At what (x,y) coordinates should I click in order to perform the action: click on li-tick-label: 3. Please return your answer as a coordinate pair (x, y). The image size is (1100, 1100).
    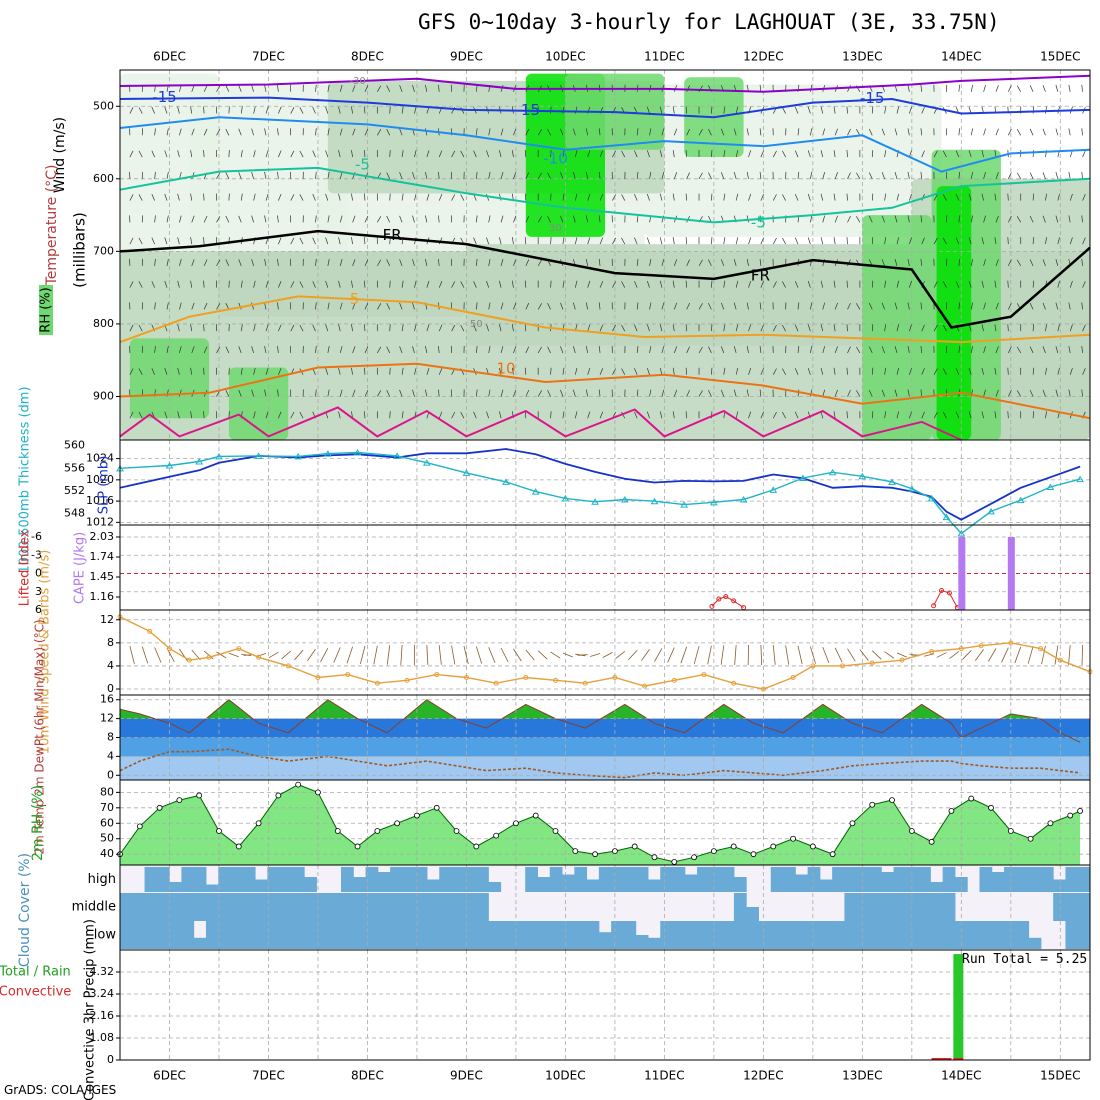
    Looking at the image, I should click on (38, 591).